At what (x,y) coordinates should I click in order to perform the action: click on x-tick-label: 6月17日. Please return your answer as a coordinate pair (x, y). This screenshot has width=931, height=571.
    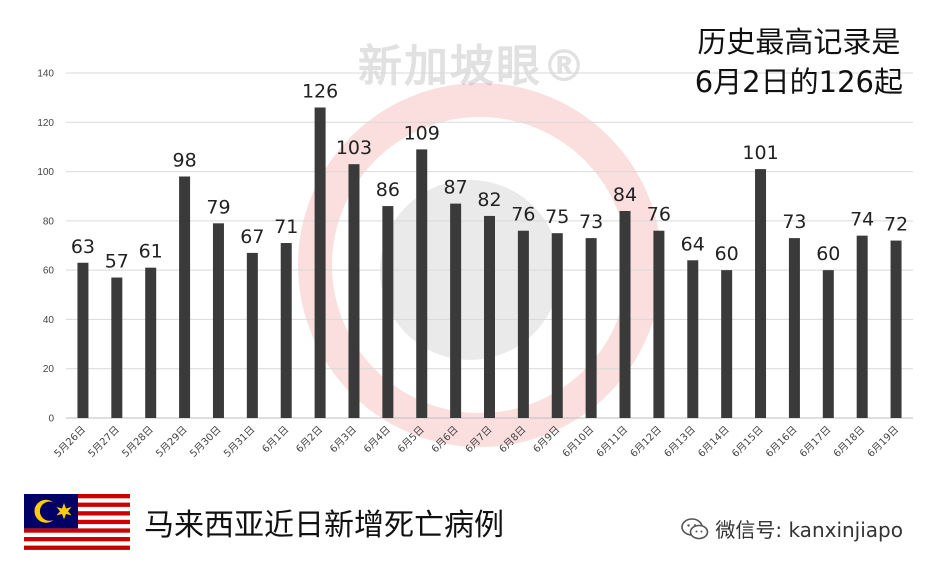
    Looking at the image, I should click on (815, 442).